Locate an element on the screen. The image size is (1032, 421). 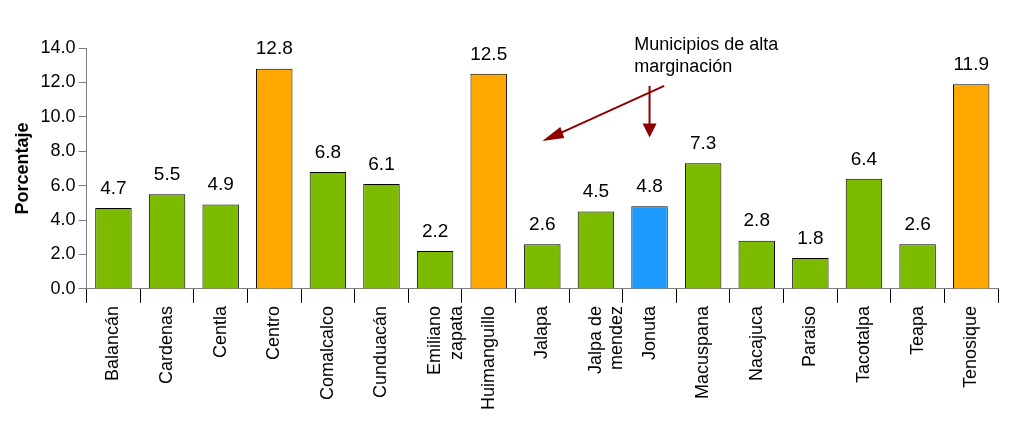
x-tick-label: Huimanguillo is located at coordinates (487, 358).